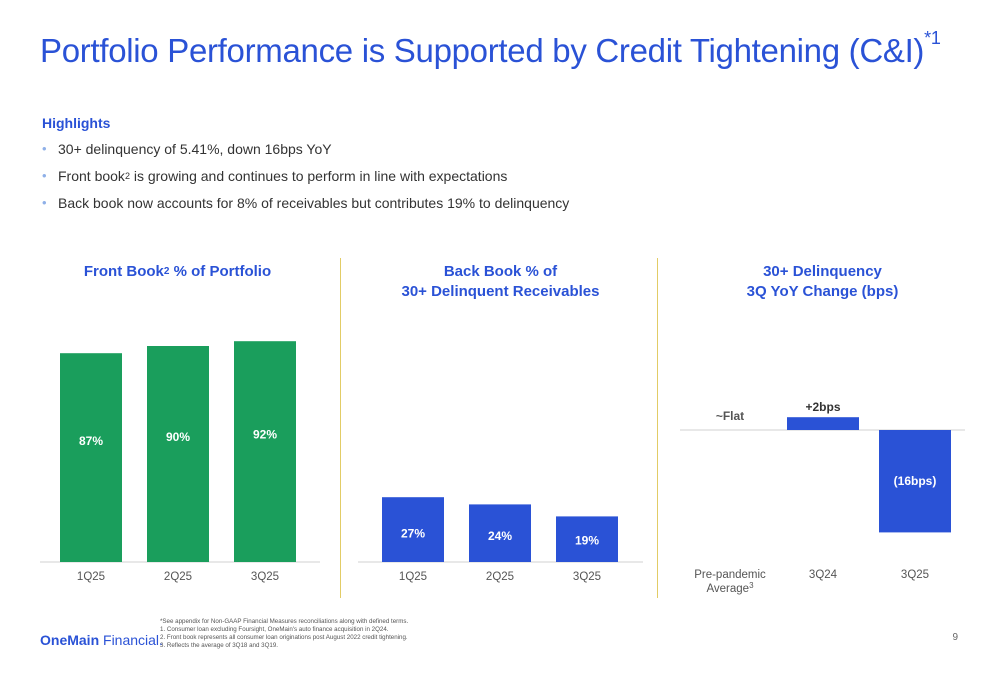 This screenshot has width=1000, height=685. What do you see at coordinates (91, 441) in the screenshot?
I see `bar-value-label: 87%` at bounding box center [91, 441].